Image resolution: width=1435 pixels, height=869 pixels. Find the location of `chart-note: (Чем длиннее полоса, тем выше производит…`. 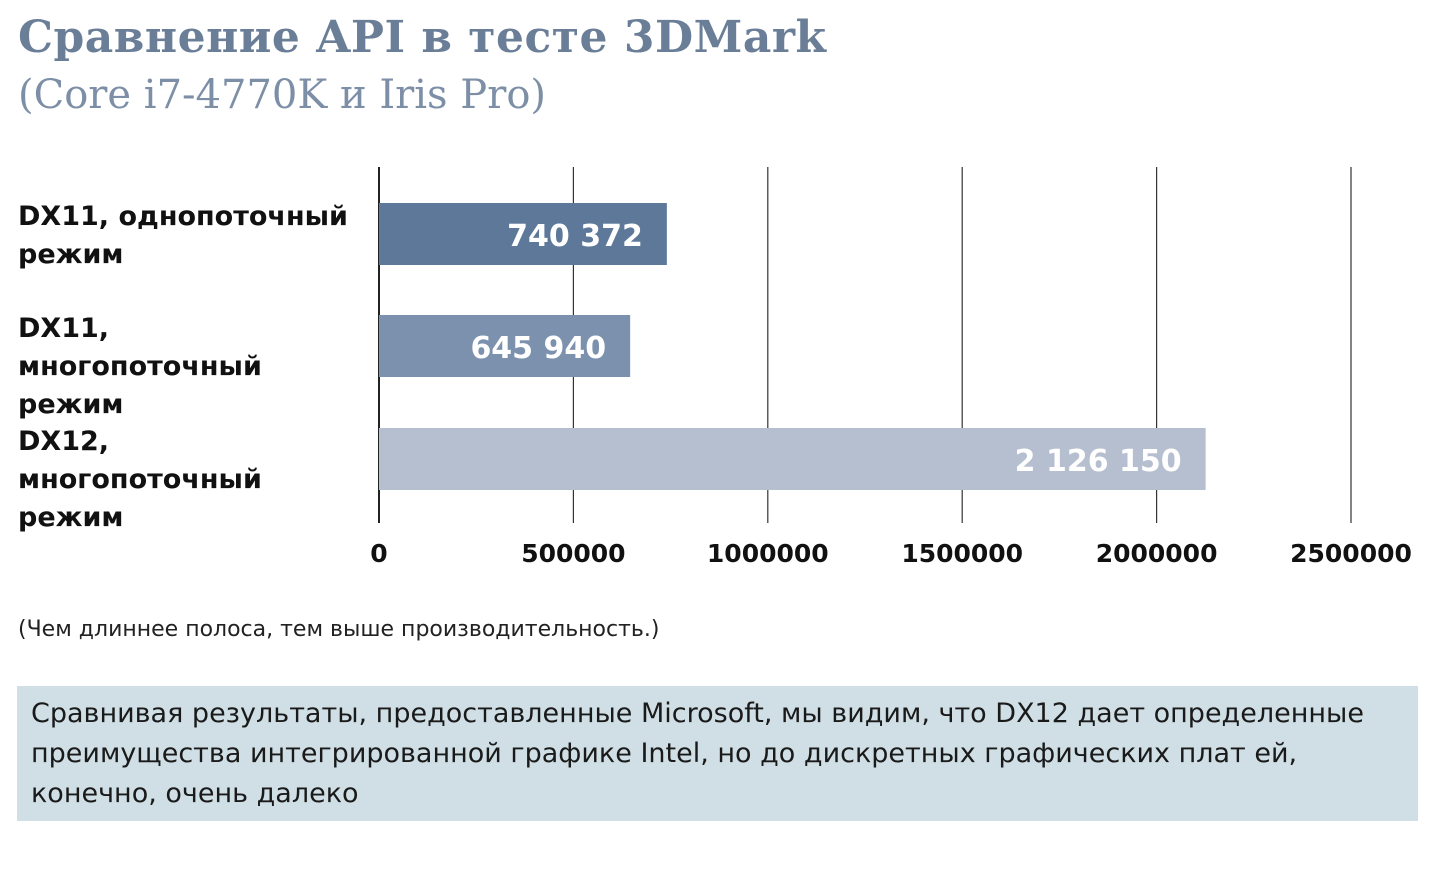

chart-note: (Чем длиннее полоса, тем выше производит… is located at coordinates (339, 629).